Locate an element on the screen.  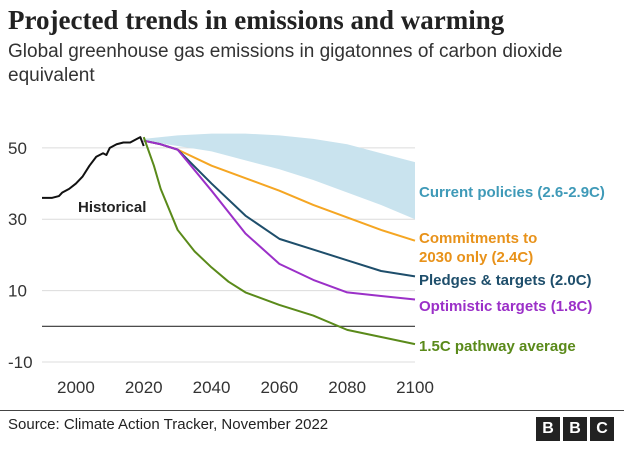
bbc-logo: B B C is located at coordinates (575, 429).